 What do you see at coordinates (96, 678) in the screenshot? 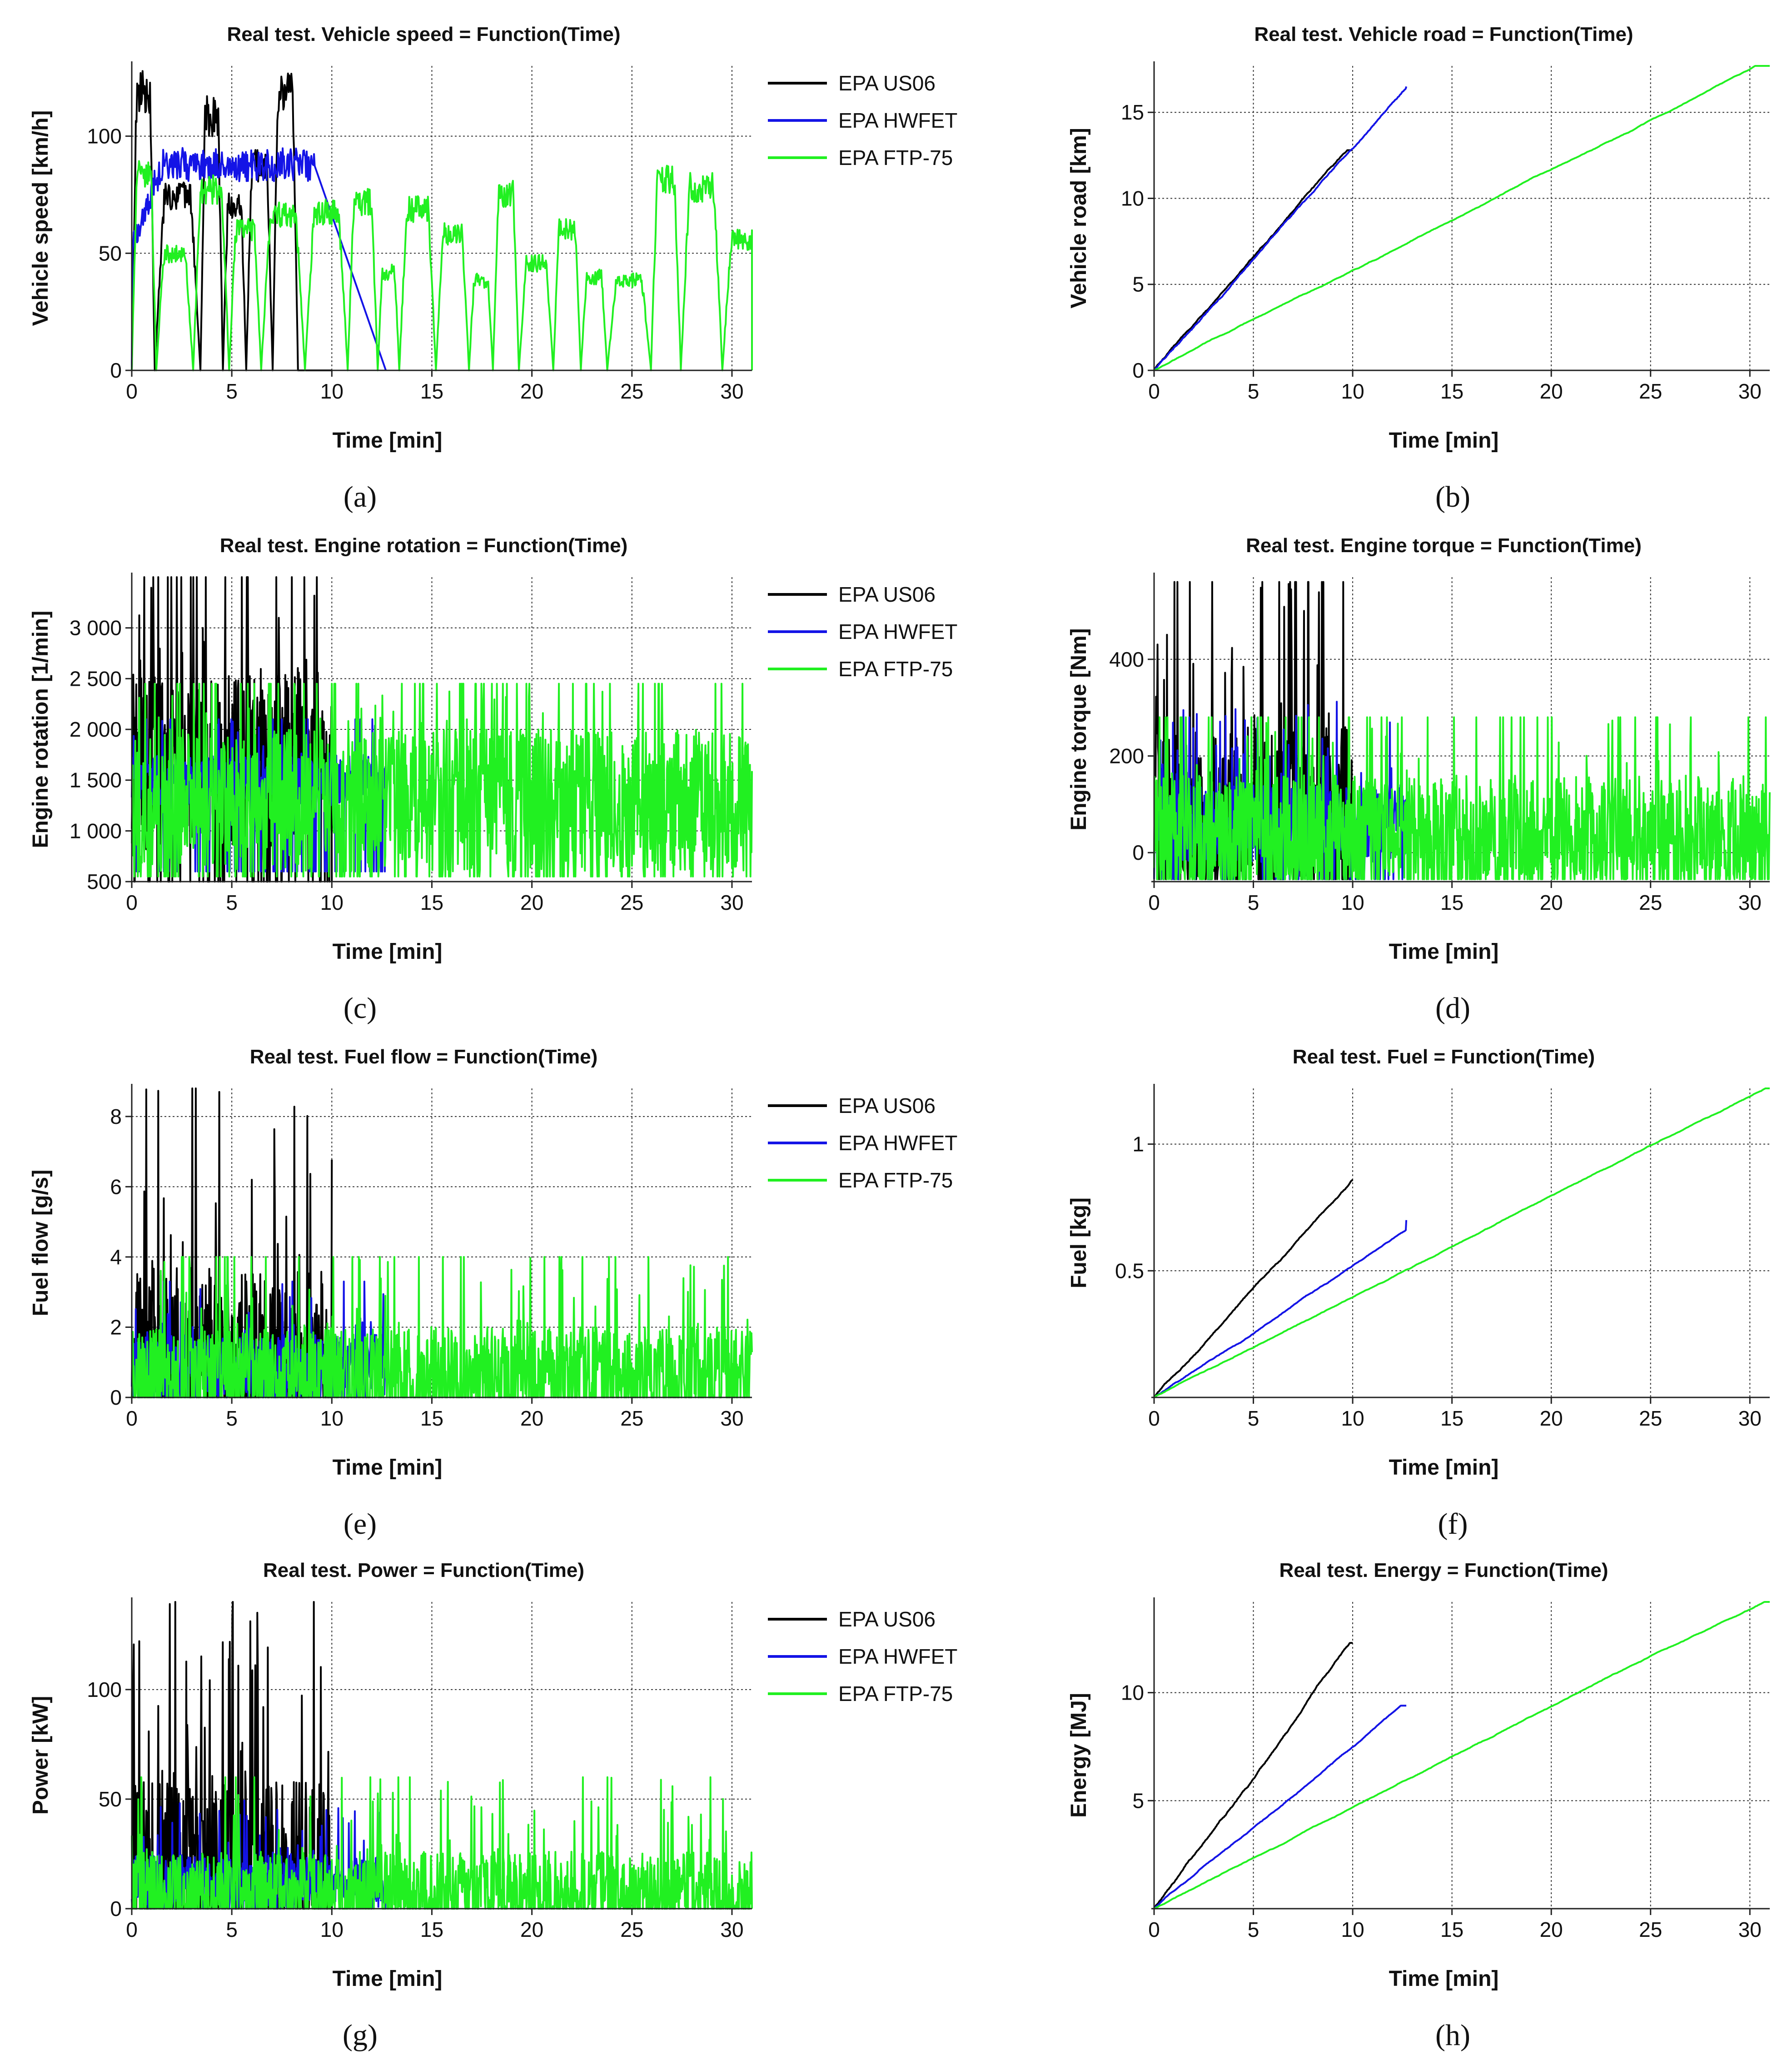
I see `y-tick-label: 2 500` at bounding box center [96, 678].